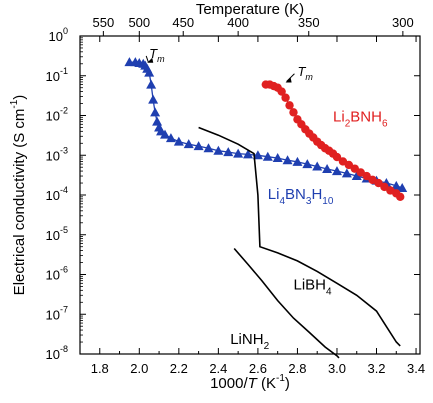 The width and height of the screenshot is (433, 403). I want to click on top-tick-label: 550, so click(104, 22).